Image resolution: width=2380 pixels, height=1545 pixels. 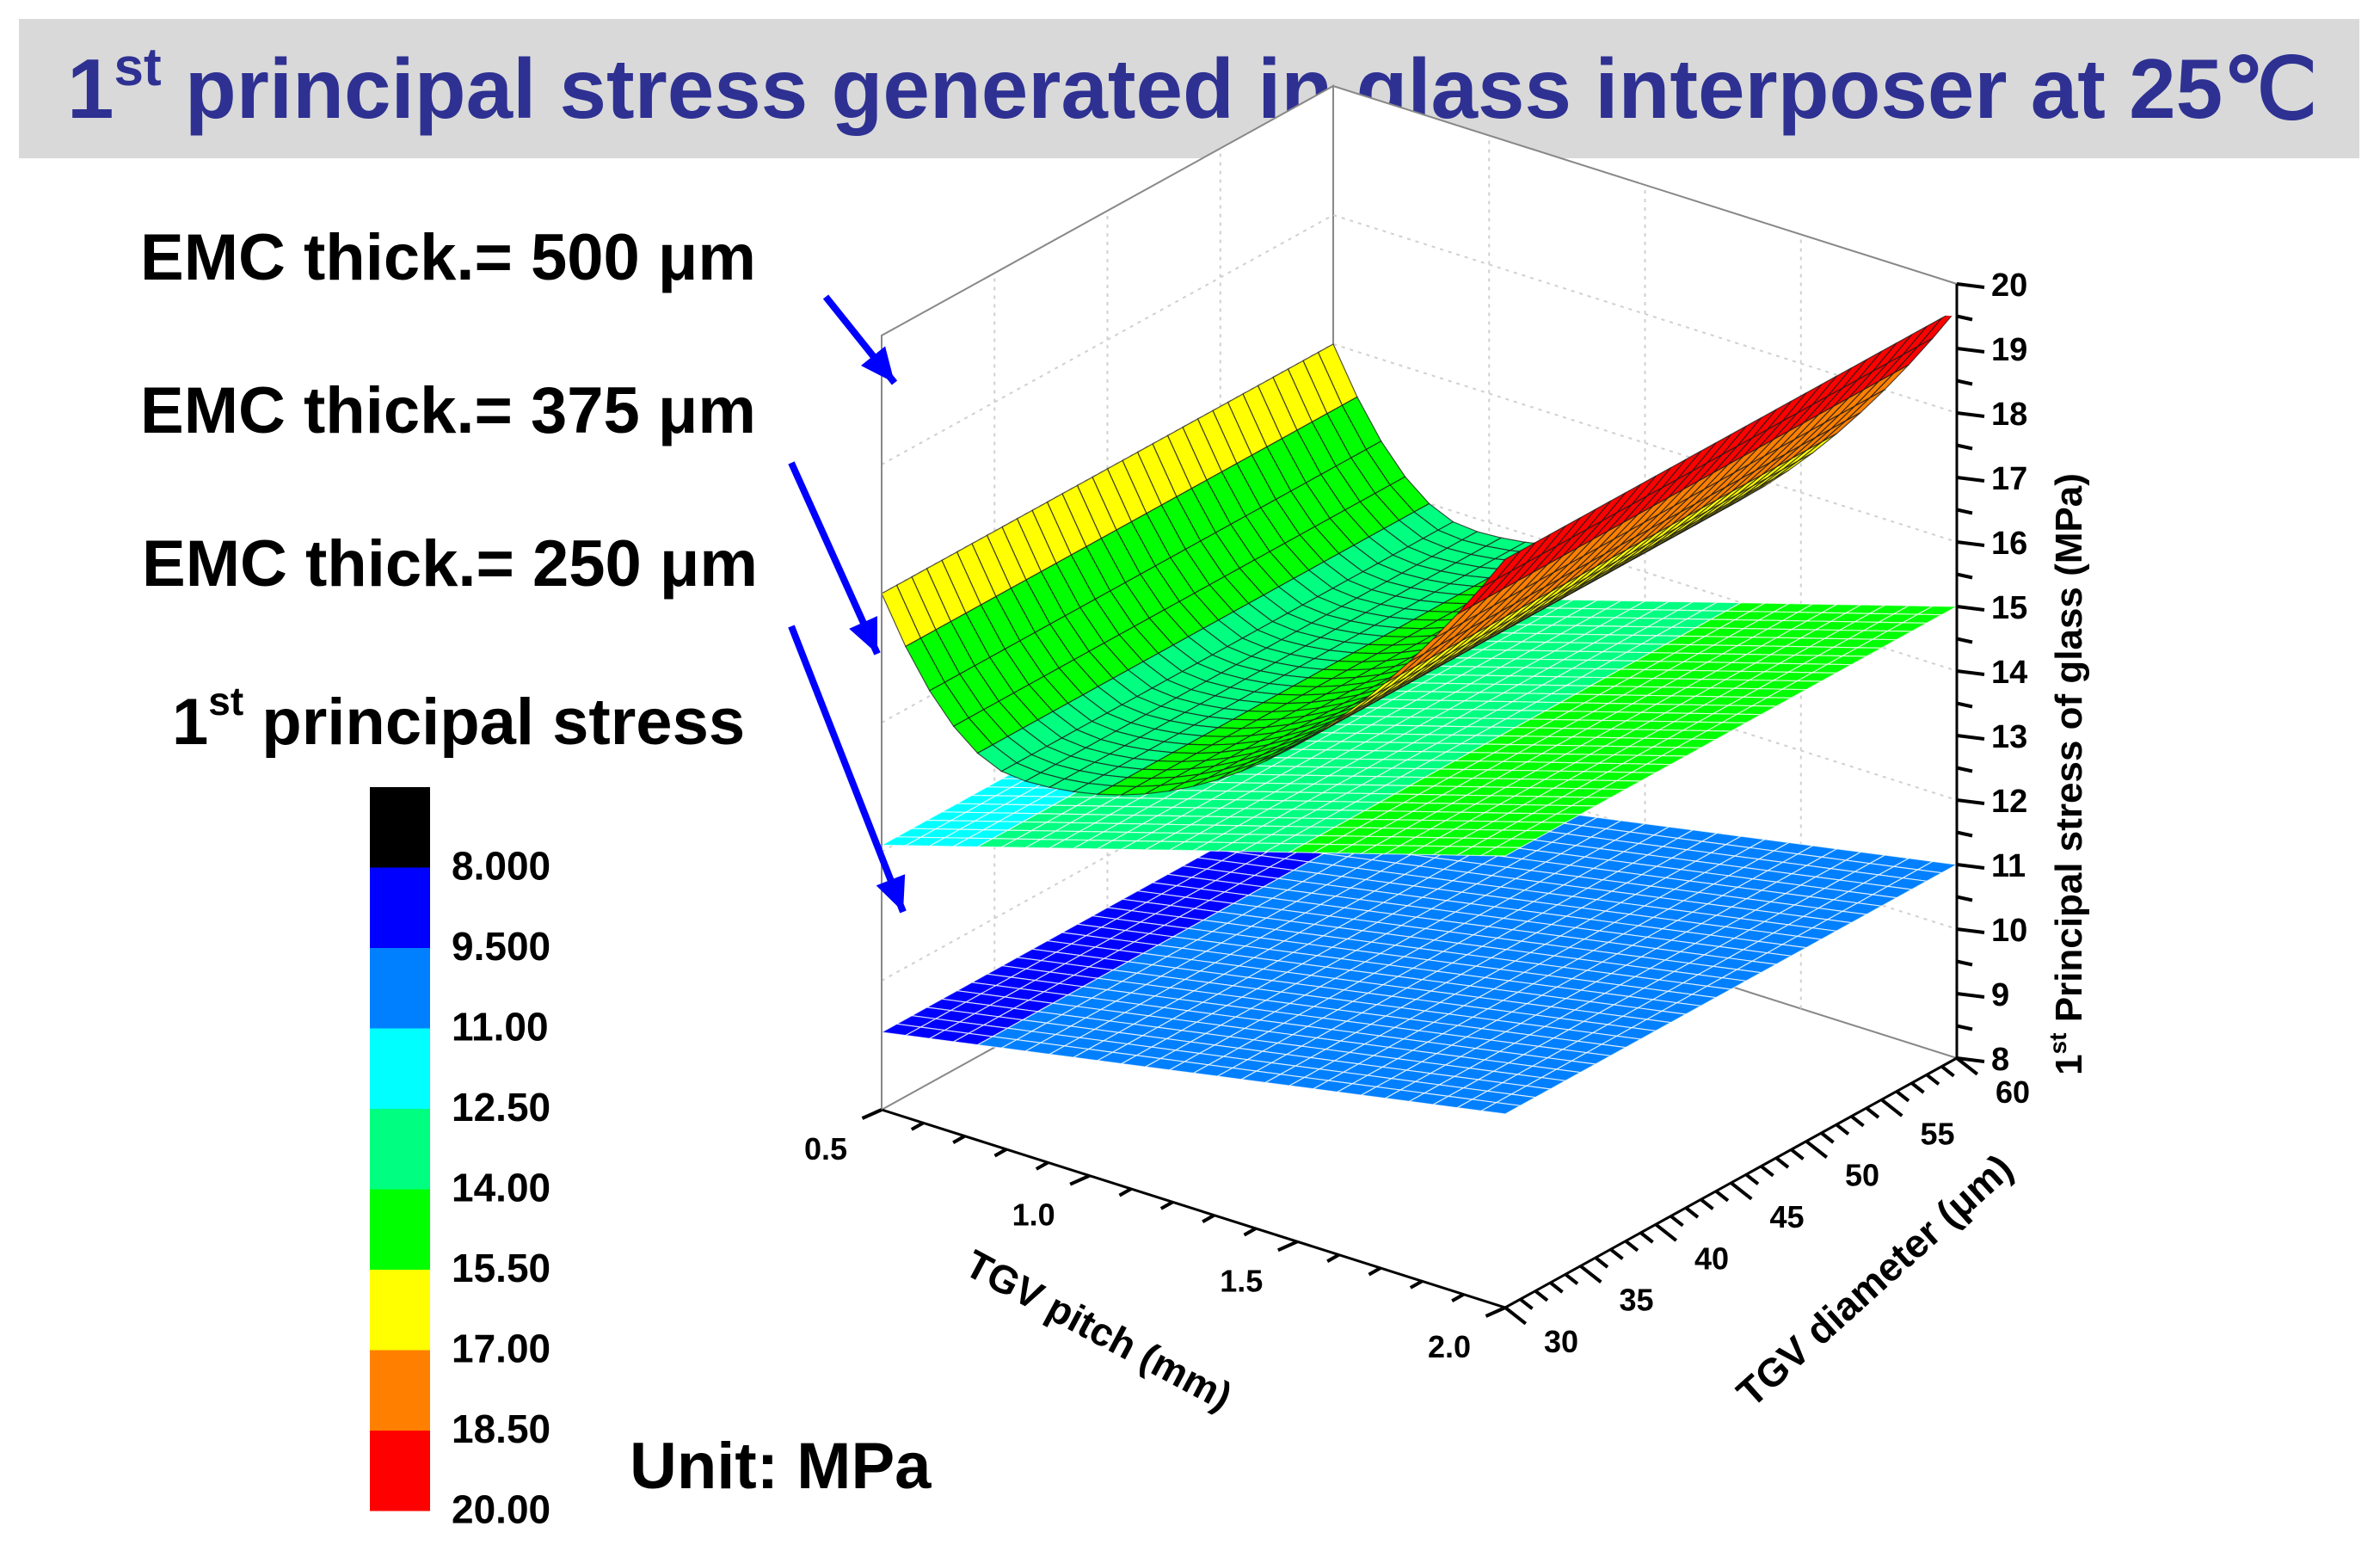 What do you see at coordinates (501, 866) in the screenshot?
I see `legend-level-label: 8.000` at bounding box center [501, 866].